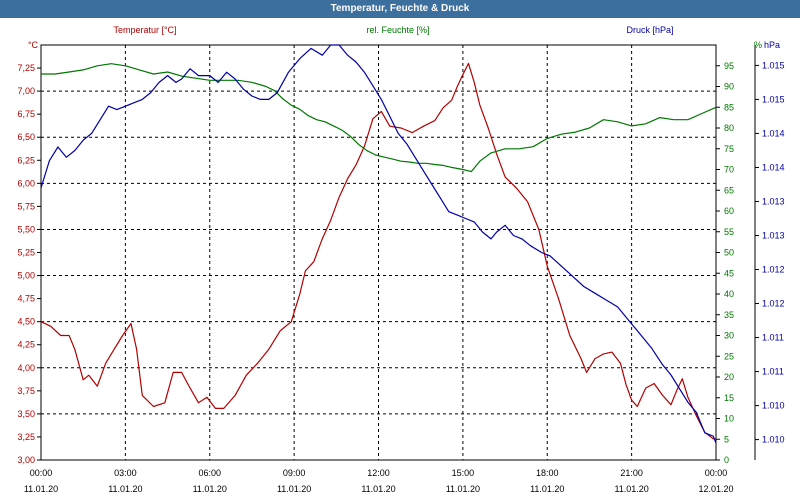 This screenshot has height=500, width=800. What do you see at coordinates (26, 437) in the screenshot?
I see `left-tick-label: 3,25` at bounding box center [26, 437].